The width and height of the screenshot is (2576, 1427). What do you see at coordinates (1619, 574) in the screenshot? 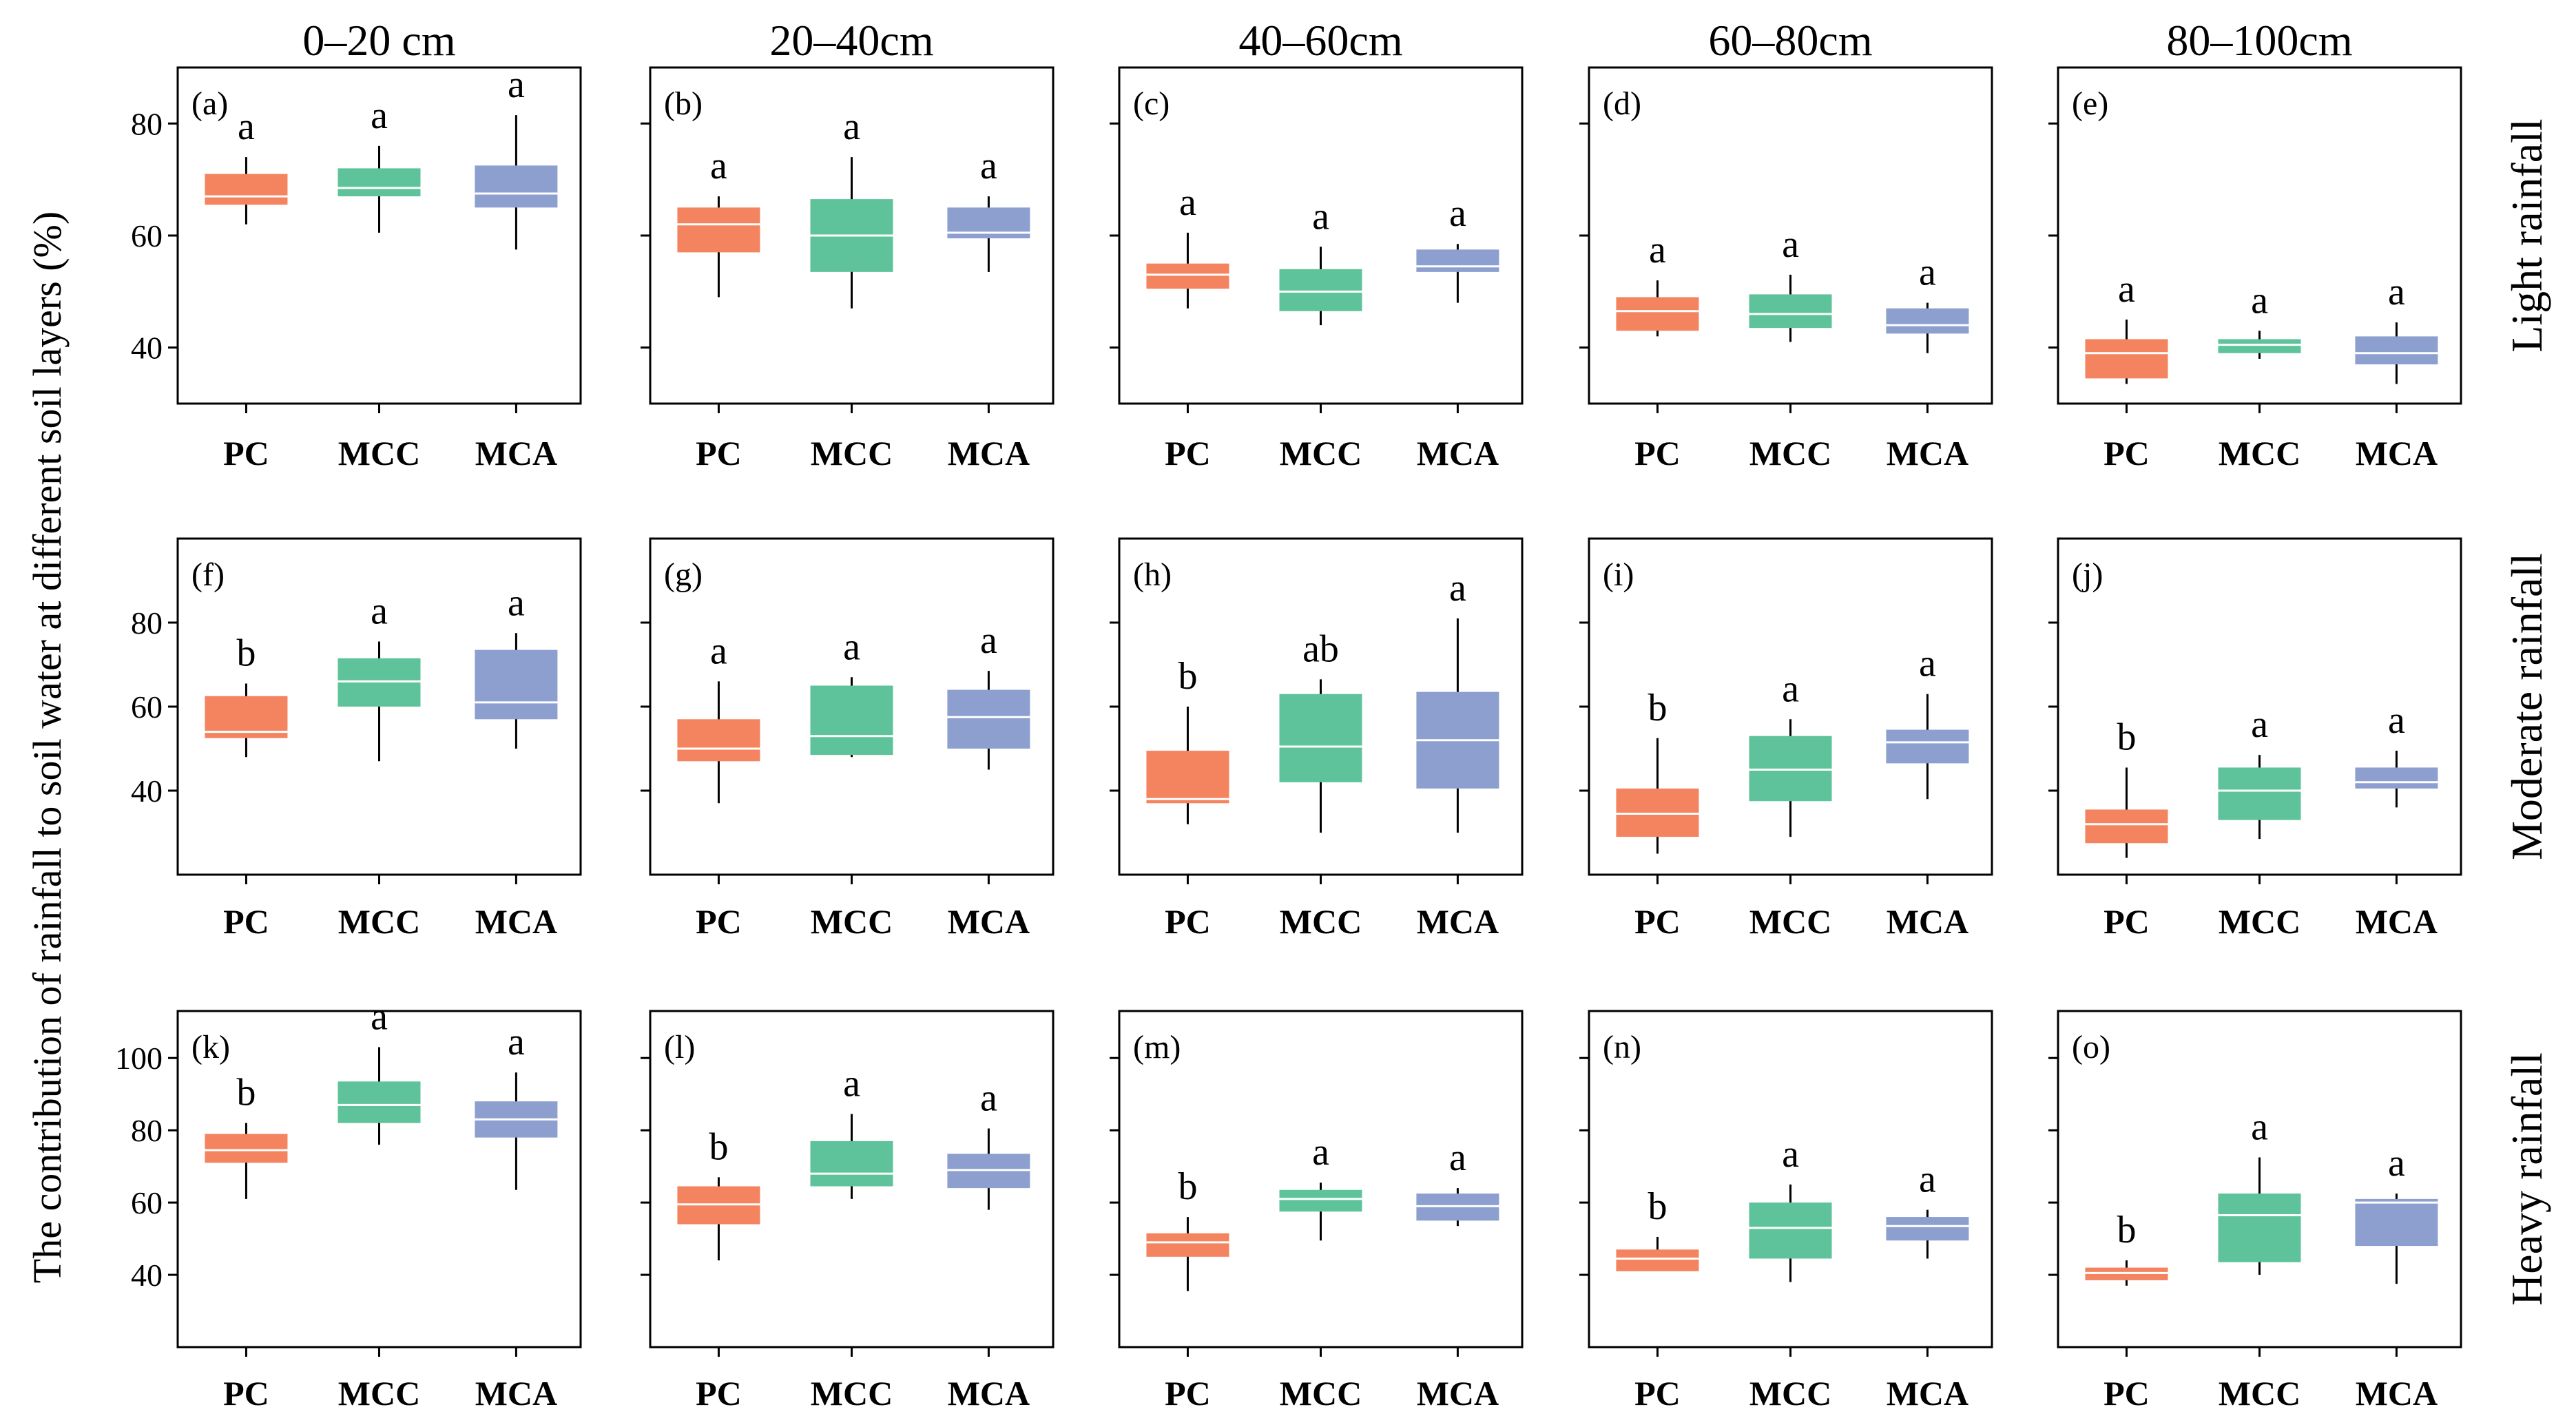
I see `panel-label: (i)` at bounding box center [1619, 574].